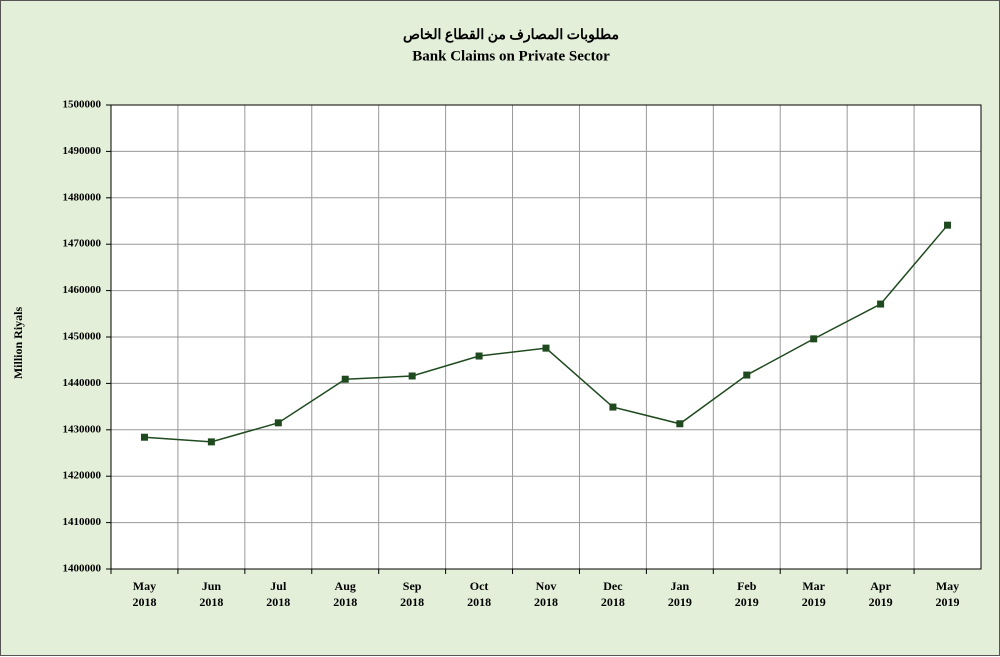  Describe the element at coordinates (82, 429) in the screenshot. I see `y-tick-label: 1430000` at that location.